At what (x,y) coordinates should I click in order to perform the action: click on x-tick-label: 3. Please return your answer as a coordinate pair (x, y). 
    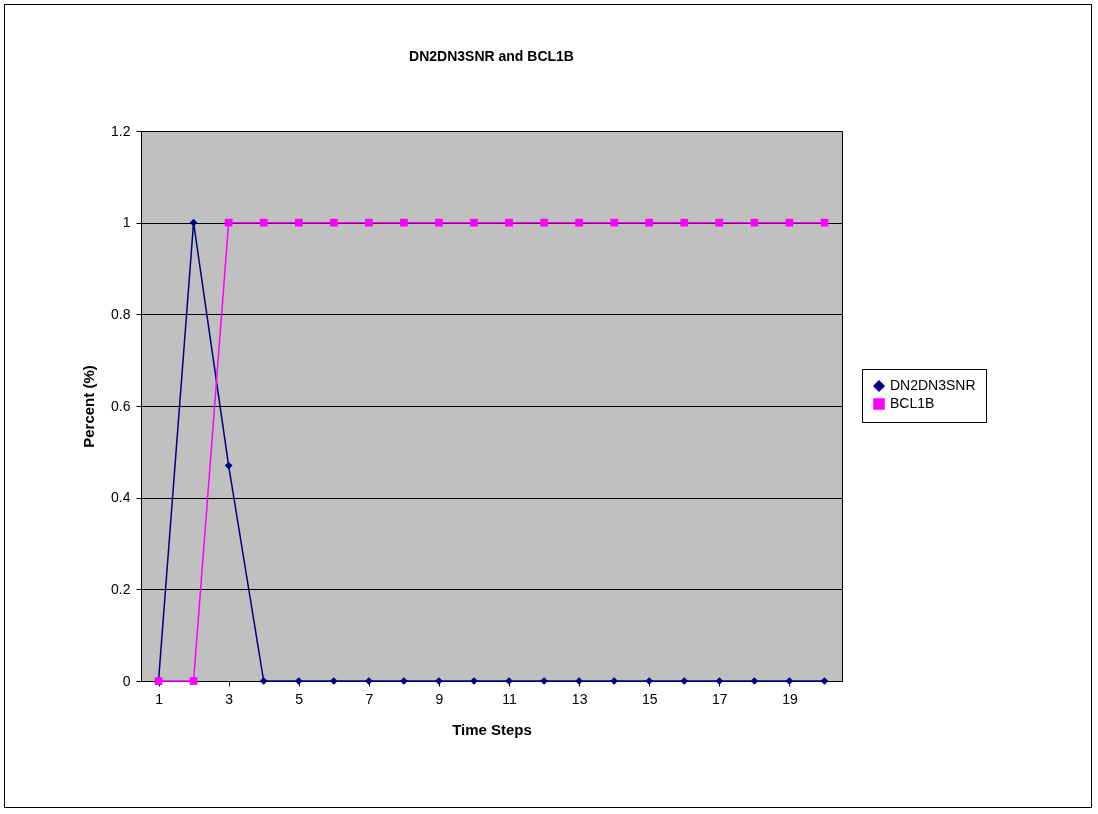
    Looking at the image, I should click on (229, 698).